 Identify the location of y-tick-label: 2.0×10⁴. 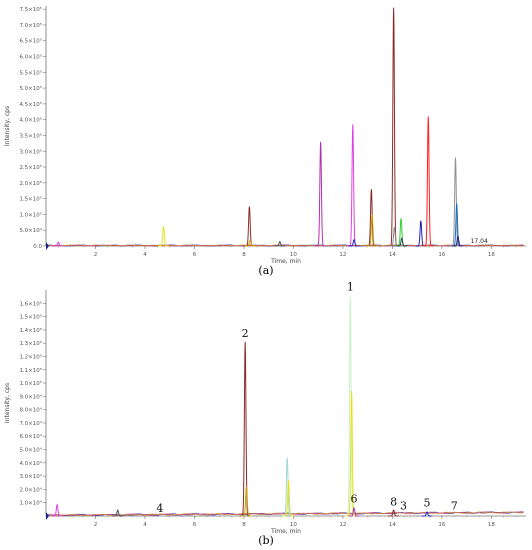
(30, 489).